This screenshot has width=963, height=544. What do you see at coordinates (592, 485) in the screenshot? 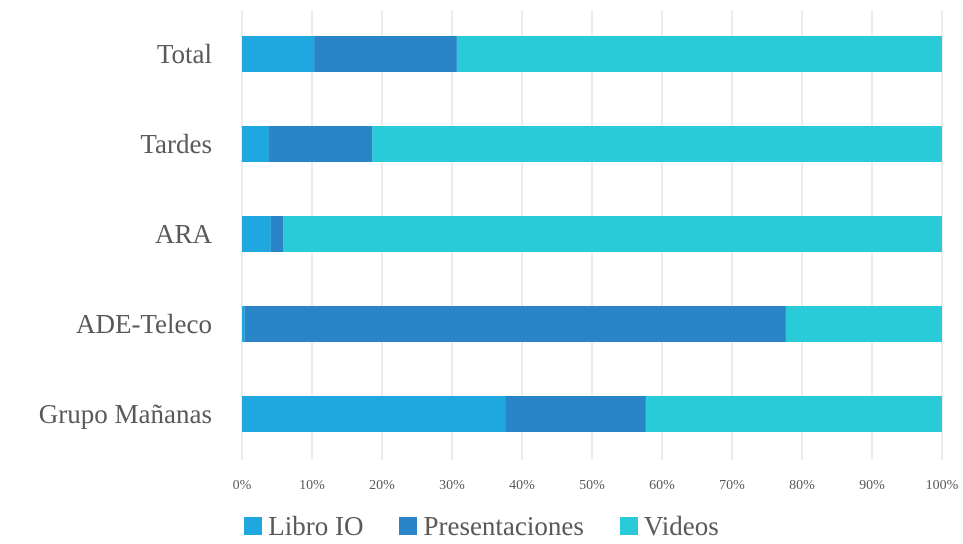
I see `x-tick-label: 50%` at bounding box center [592, 485].